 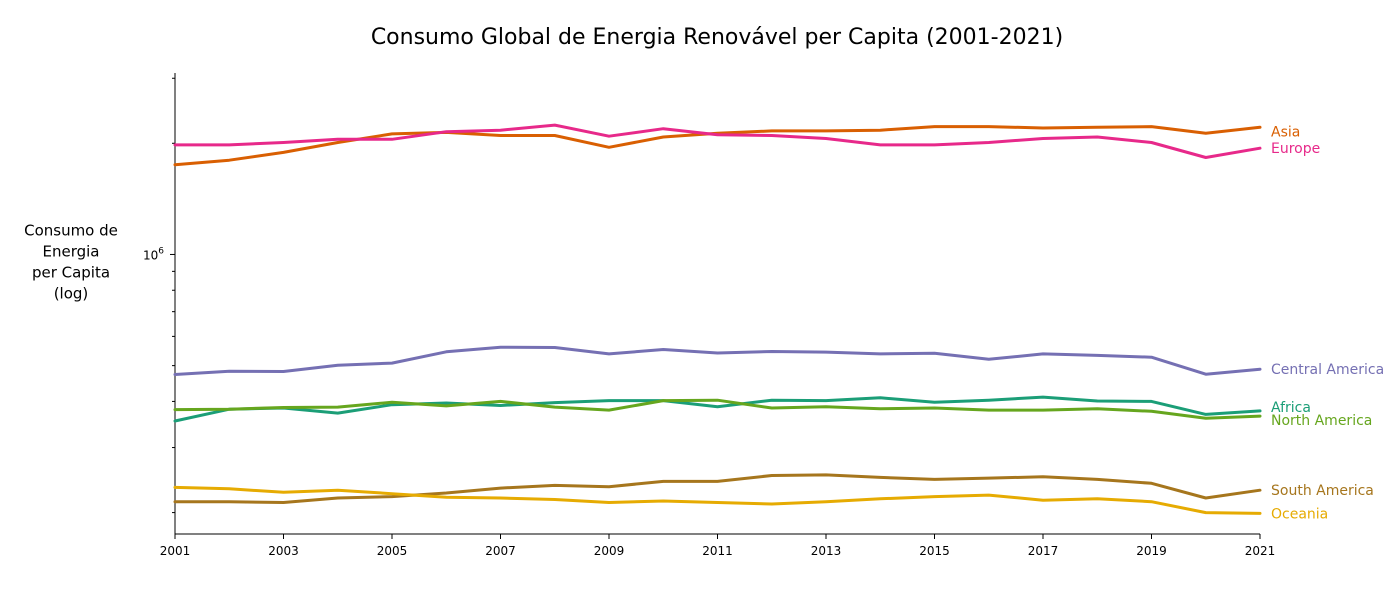 What do you see at coordinates (175, 551) in the screenshot?
I see `x-tick-label: 2001` at bounding box center [175, 551].